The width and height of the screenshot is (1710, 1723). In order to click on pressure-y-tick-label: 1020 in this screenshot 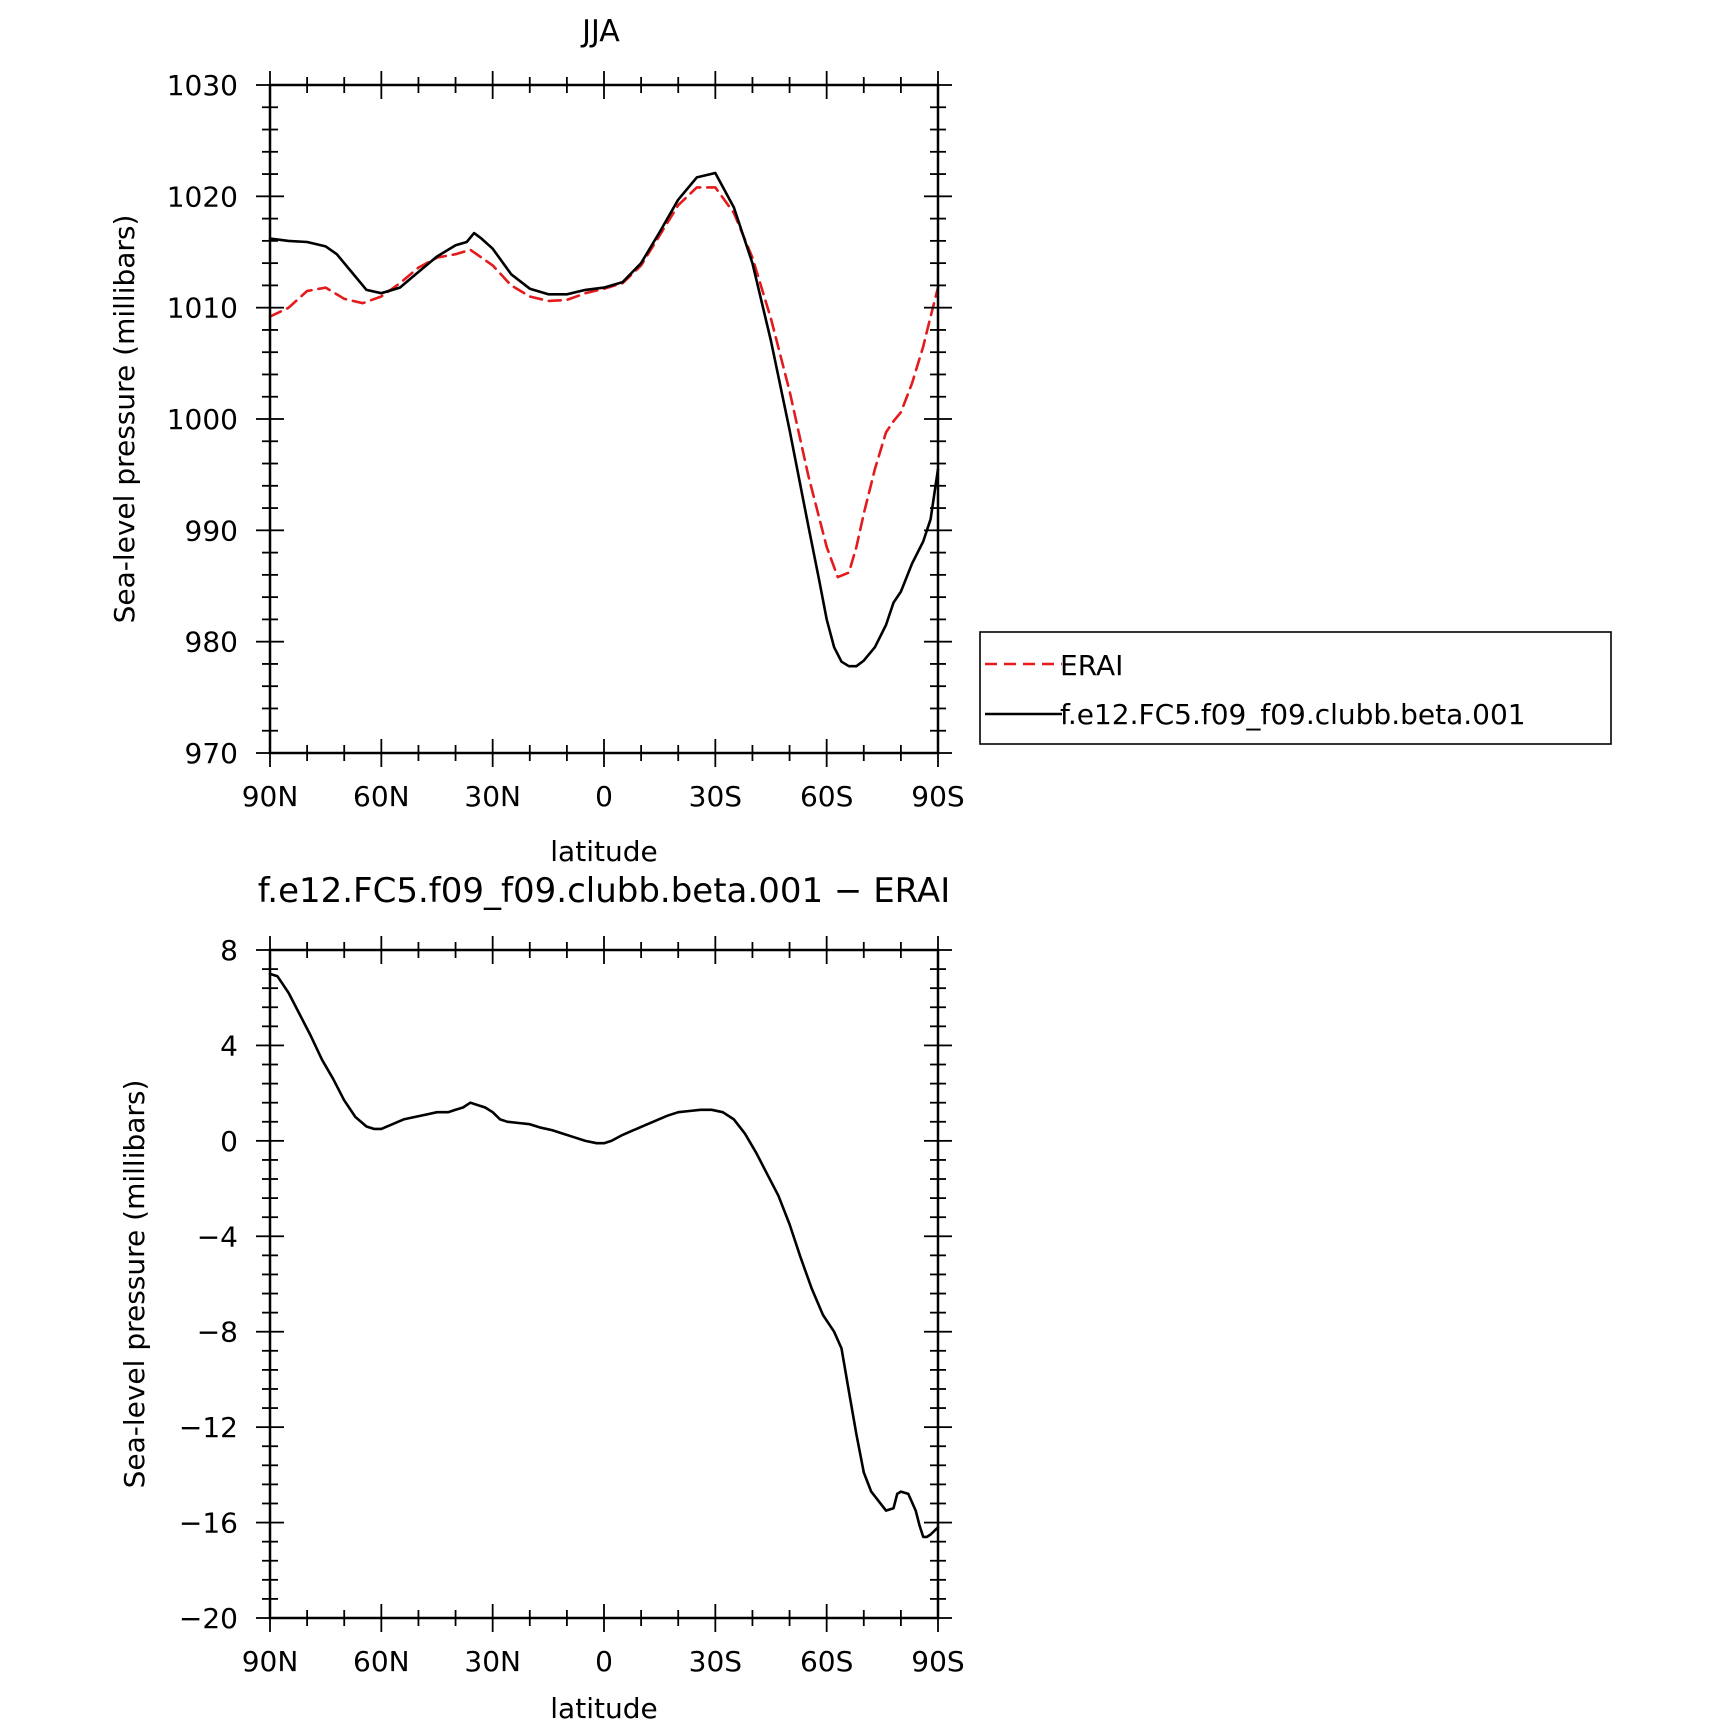, I will do `click(202, 196)`.